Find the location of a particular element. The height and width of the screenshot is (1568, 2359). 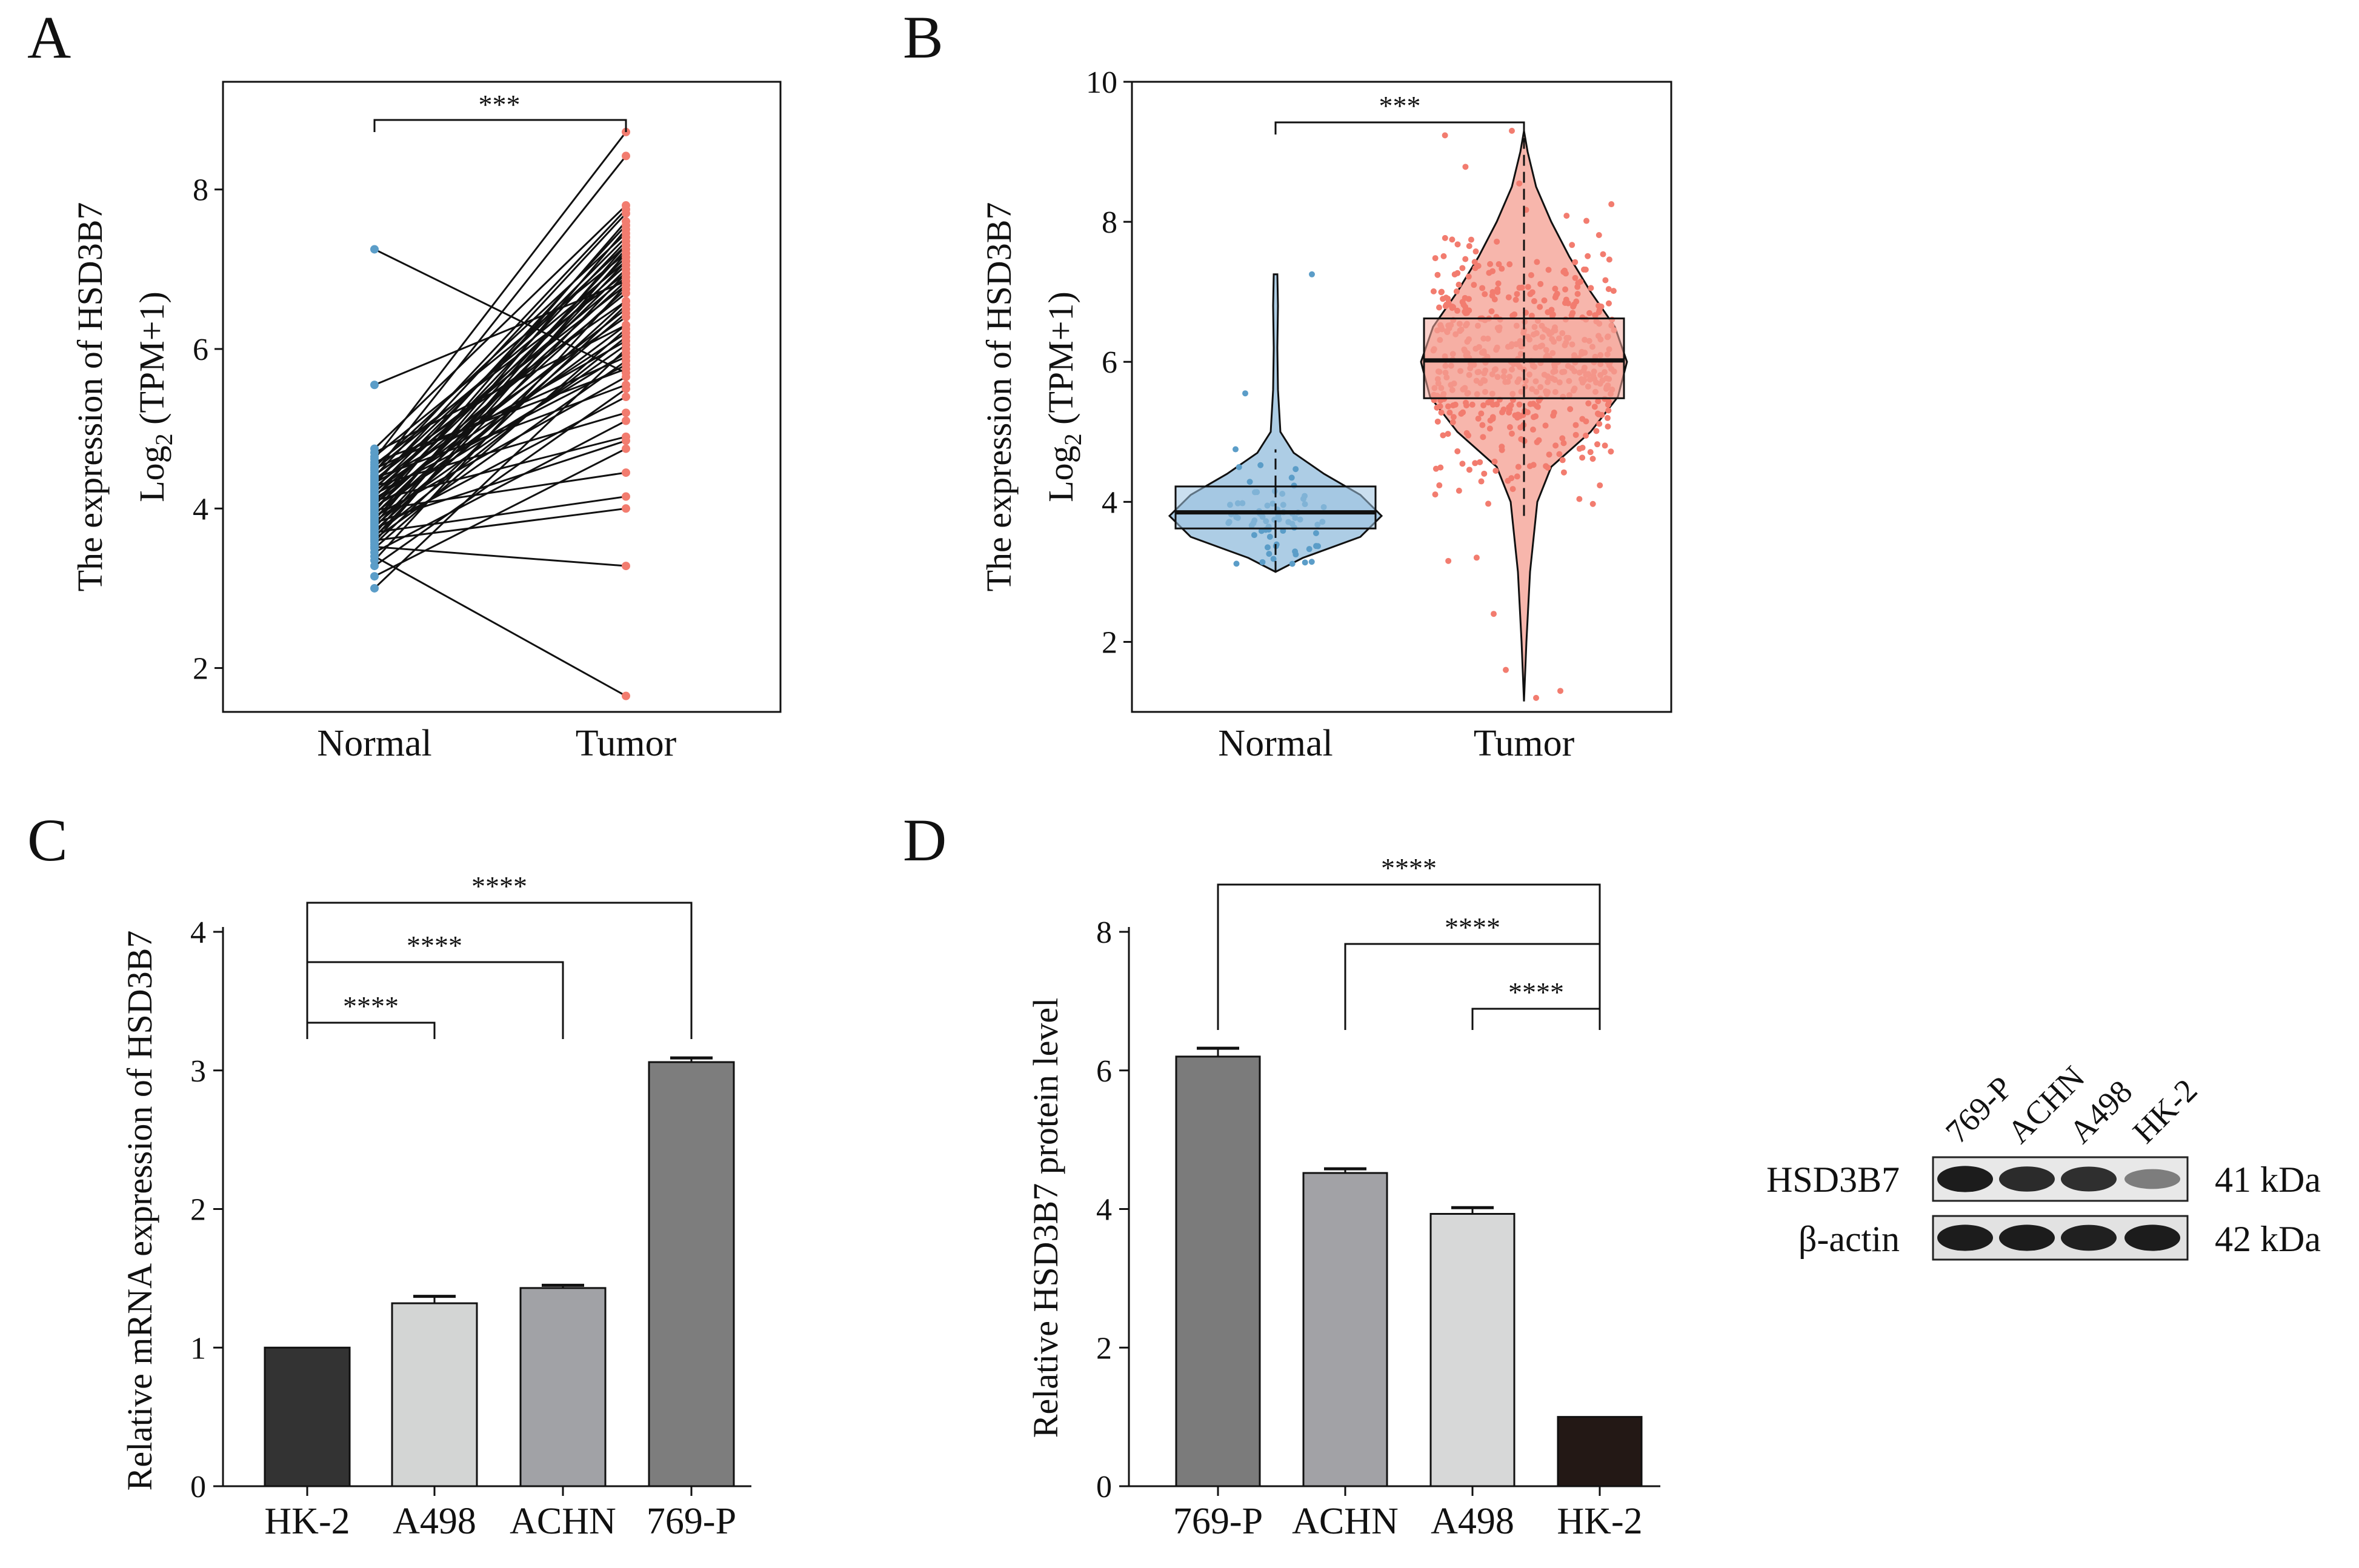

normal-point is located at coordinates (374, 576).